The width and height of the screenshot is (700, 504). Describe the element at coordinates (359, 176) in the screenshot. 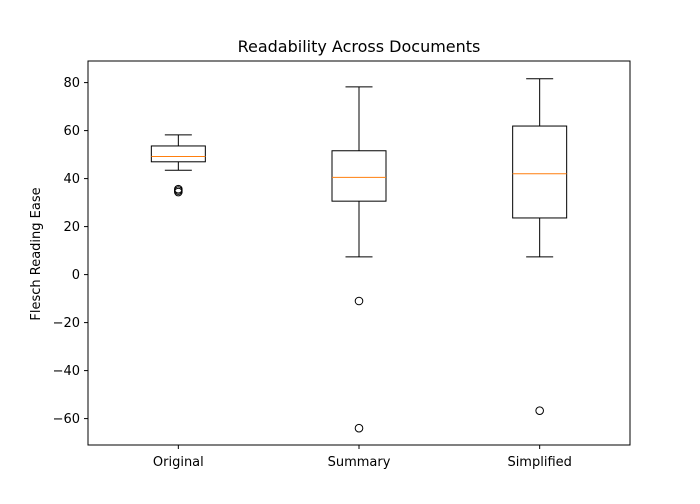

I see `box-summary` at that location.